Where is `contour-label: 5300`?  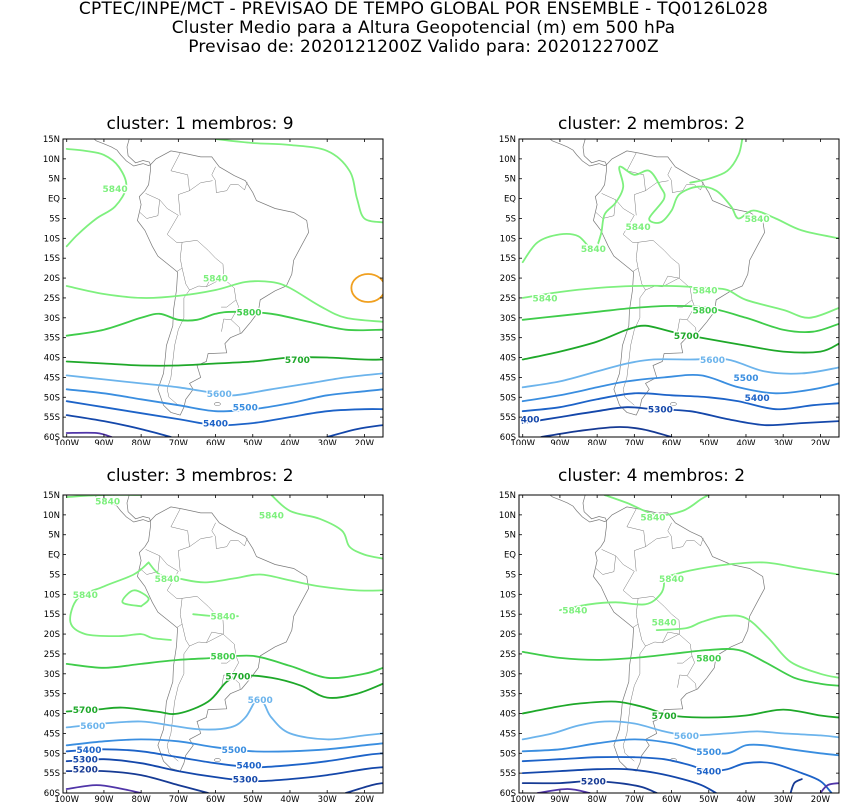 contour-label: 5300 is located at coordinates (85, 761).